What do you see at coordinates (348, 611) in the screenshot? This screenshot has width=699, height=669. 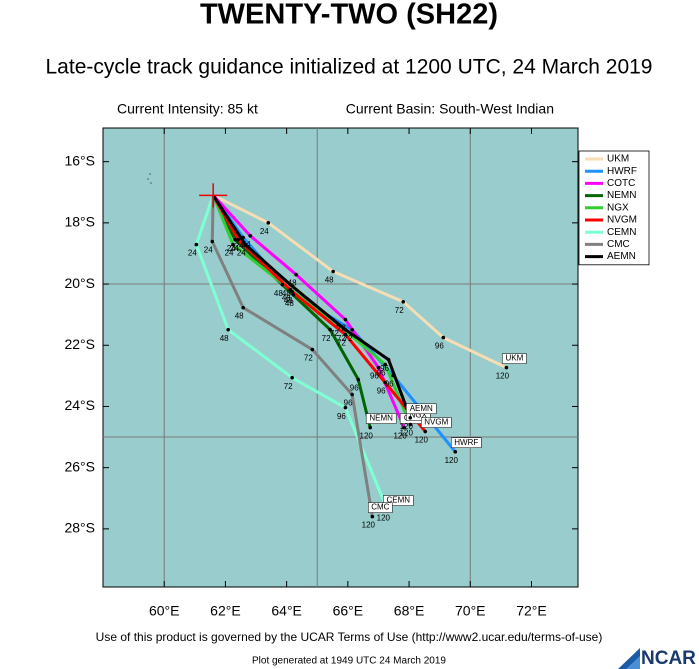 I see `x-tick-label: 66°E` at bounding box center [348, 611].